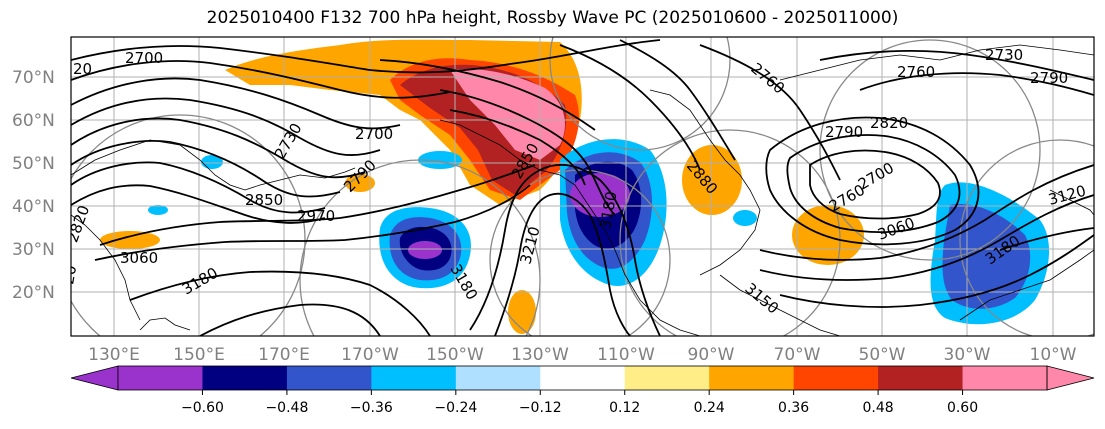 Image resolution: width=1105 pixels, height=429 pixels. I want to click on lon-label: 130°E, so click(114, 355).